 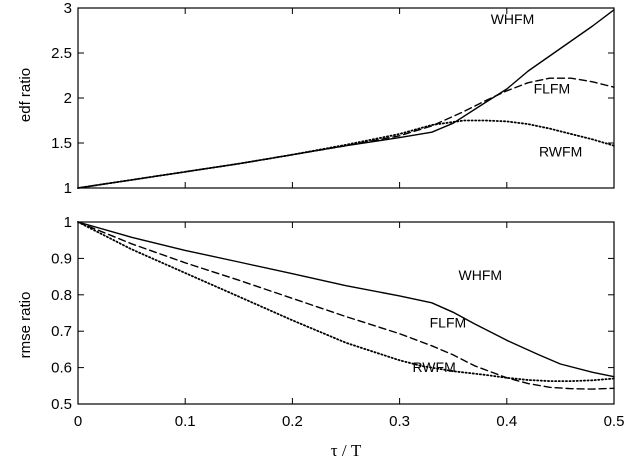 What do you see at coordinates (399, 421) in the screenshot?
I see `x-tick-label: 0.3` at bounding box center [399, 421].